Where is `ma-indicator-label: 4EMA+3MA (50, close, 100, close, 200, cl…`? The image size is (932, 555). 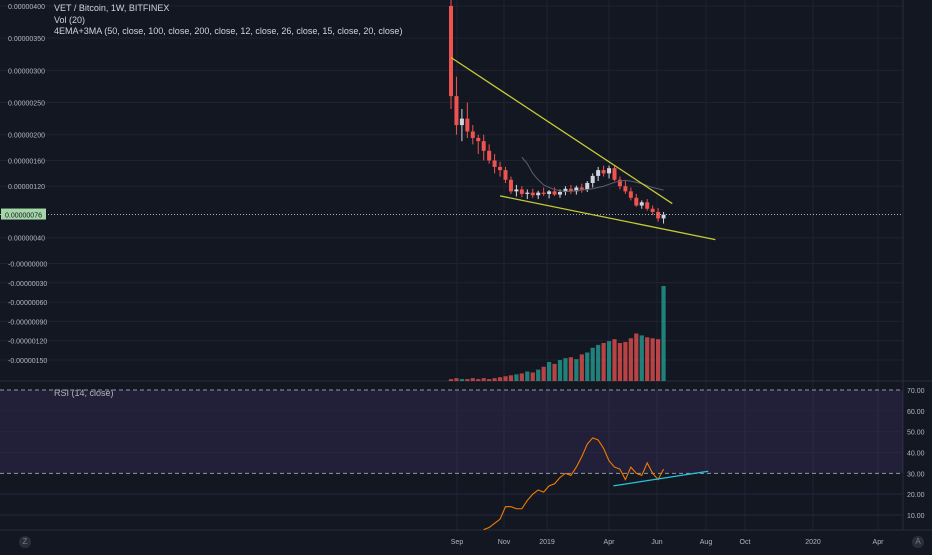 ma-indicator-label: 4EMA+3MA (50, close, 100, close, 200, cl… is located at coordinates (228, 31).